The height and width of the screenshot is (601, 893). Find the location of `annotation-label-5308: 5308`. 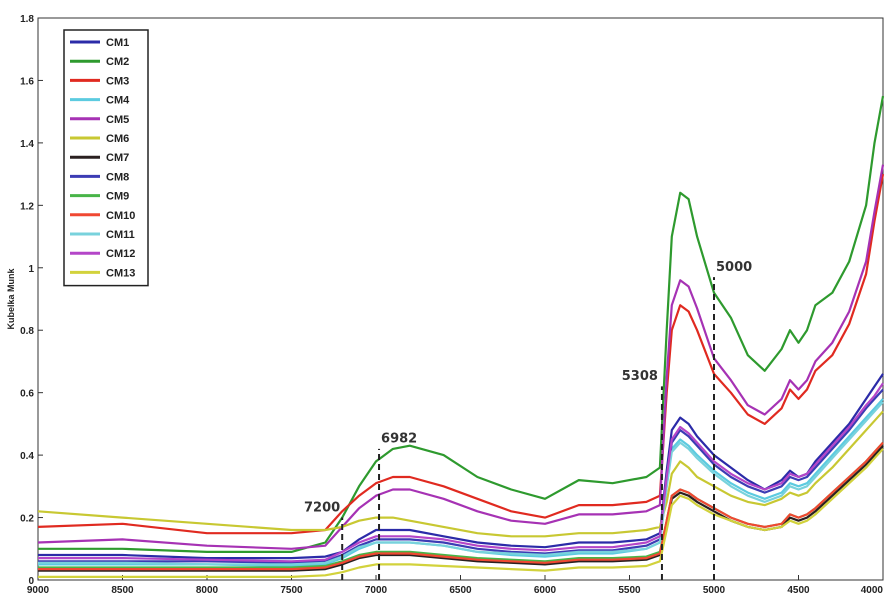

annotation-label-5308: 5308 is located at coordinates (640, 376).